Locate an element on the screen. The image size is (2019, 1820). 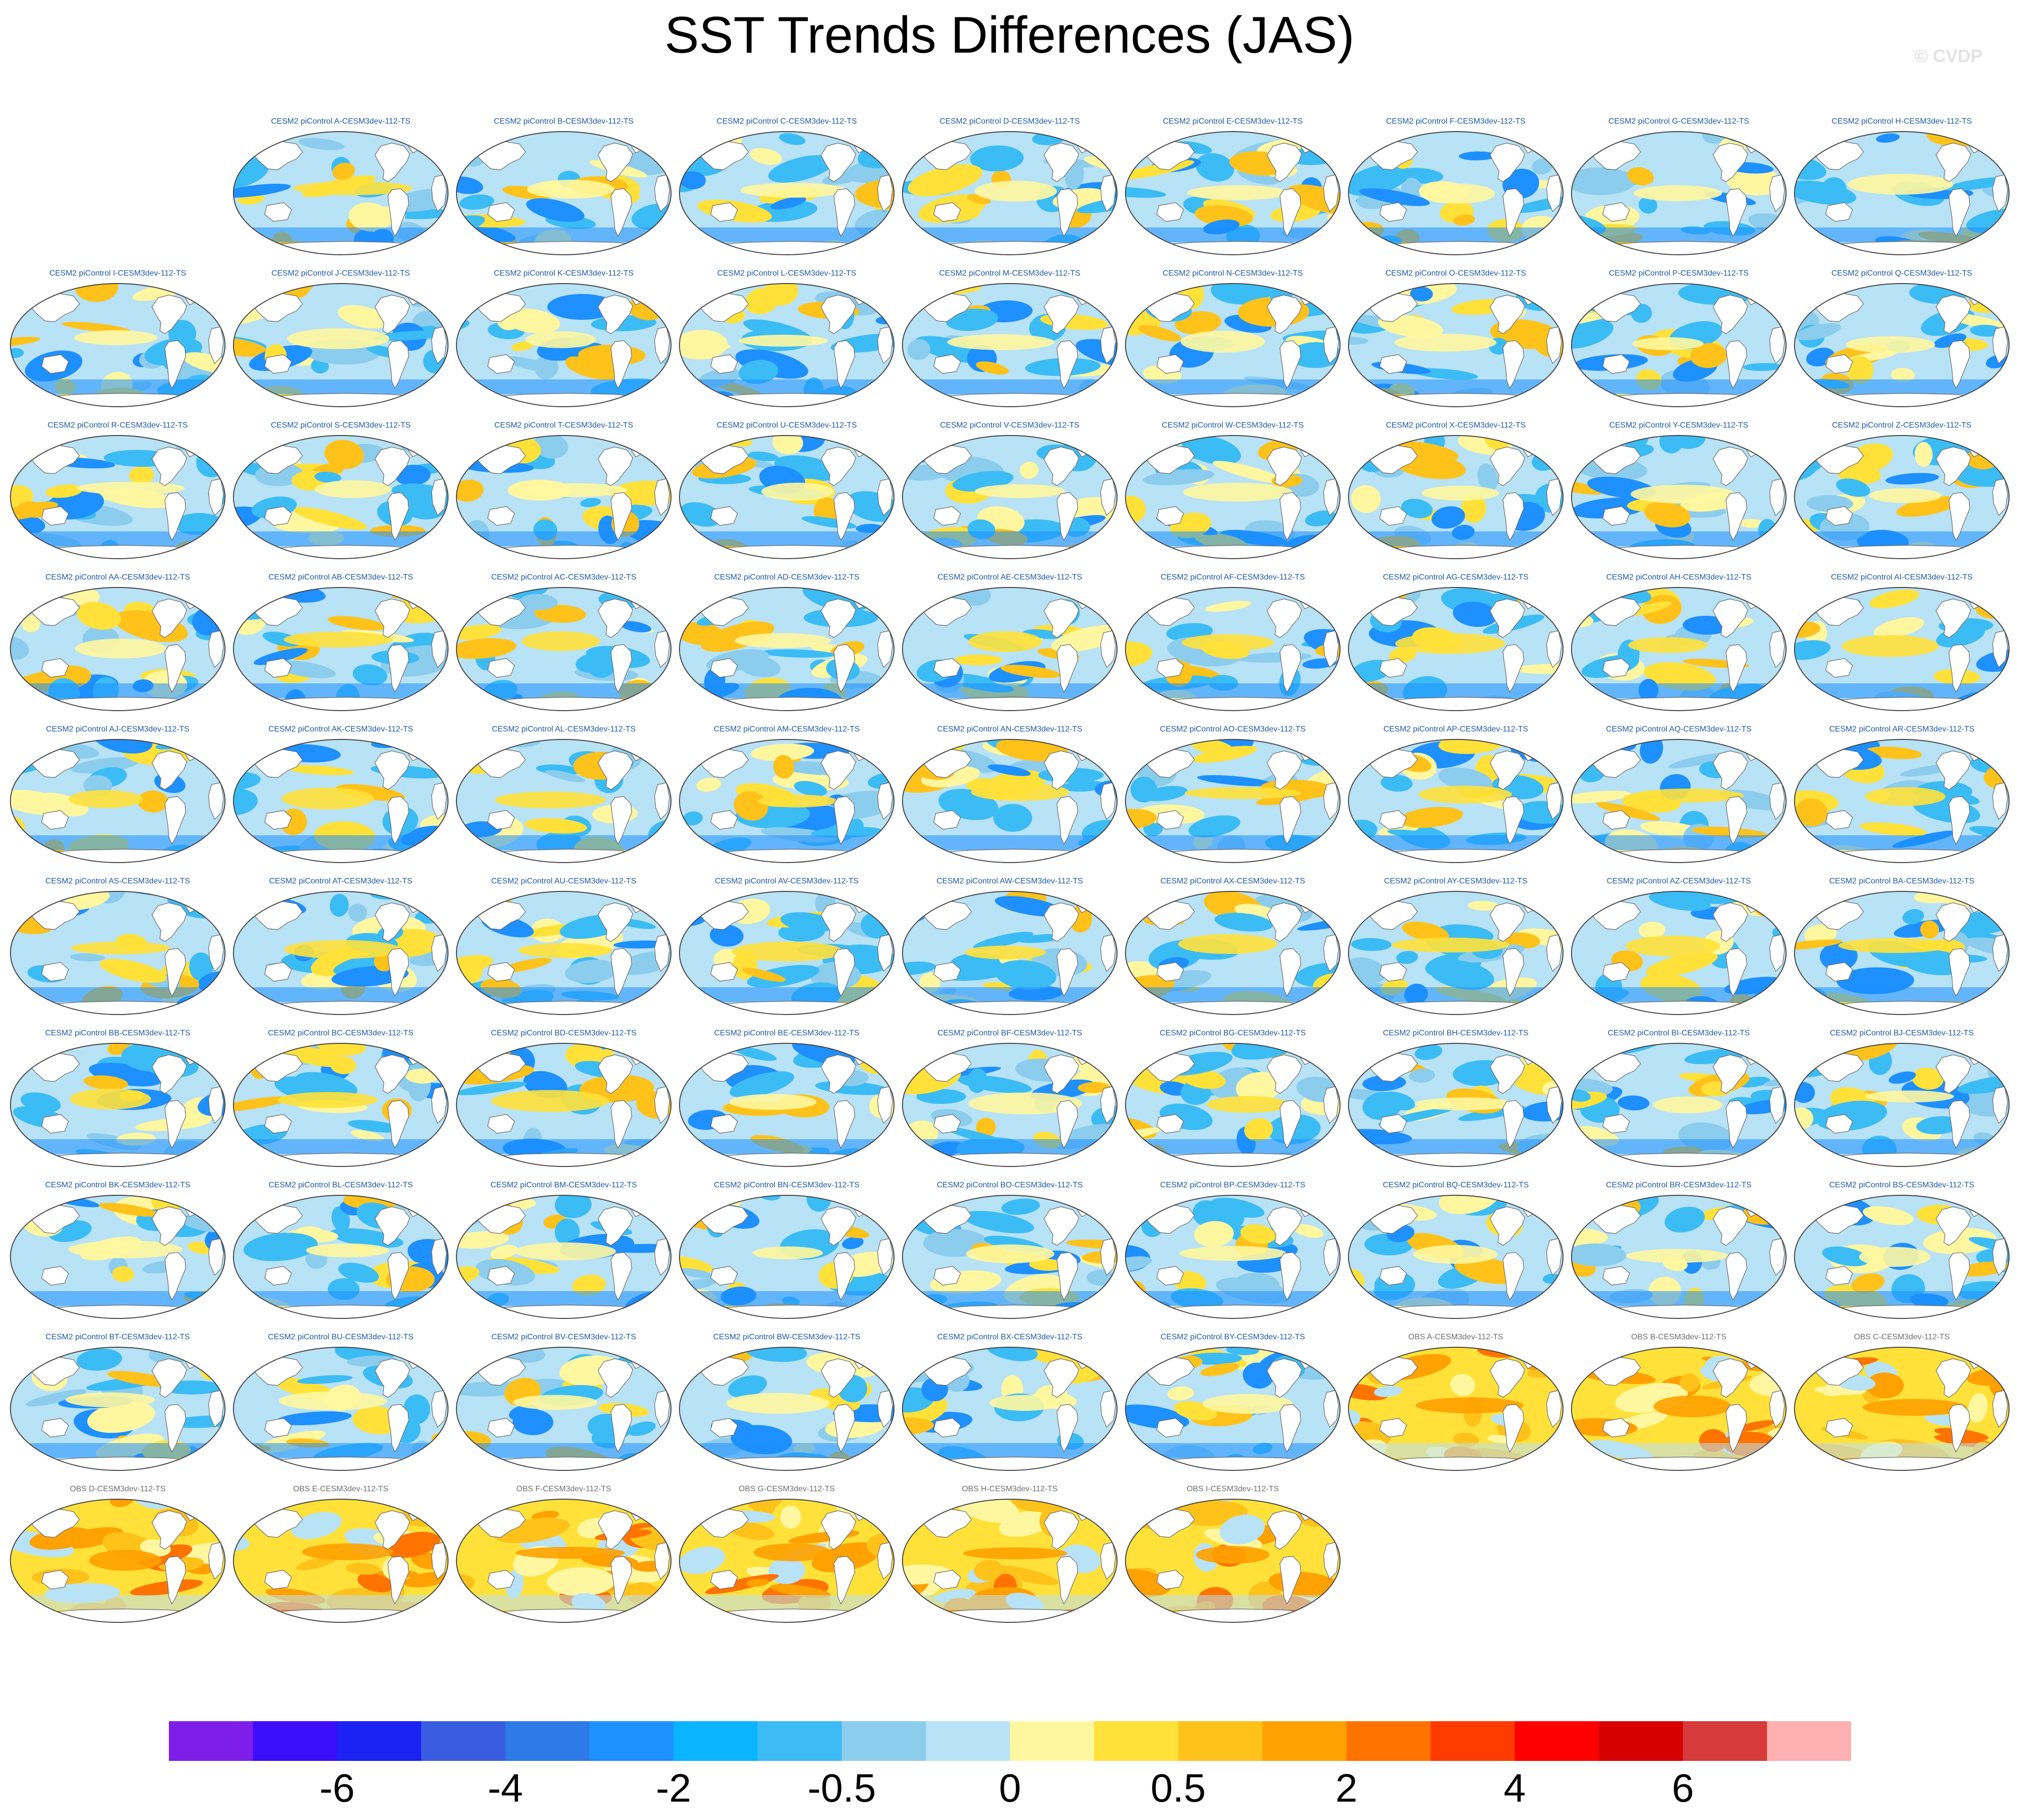
map-panel-title: CESM2 piControl AZ-CESM3dev-112-TS is located at coordinates (1678, 881).